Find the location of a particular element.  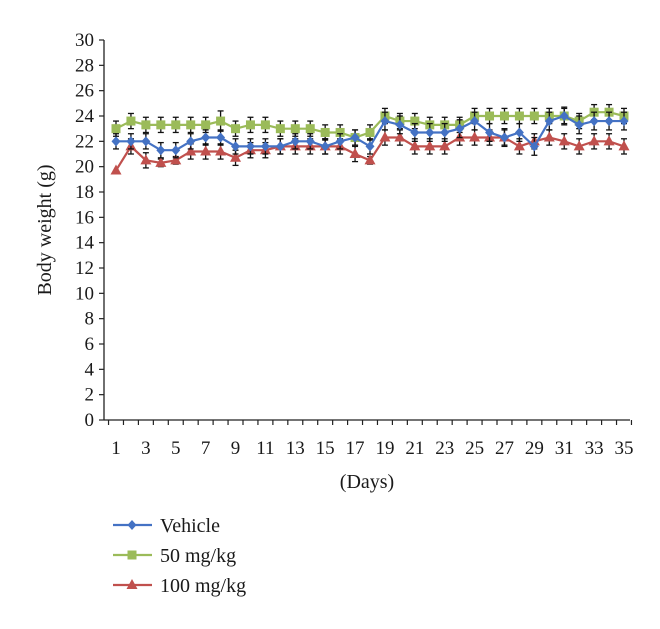

y-tick-label: 10 is located at coordinates (84, 293).